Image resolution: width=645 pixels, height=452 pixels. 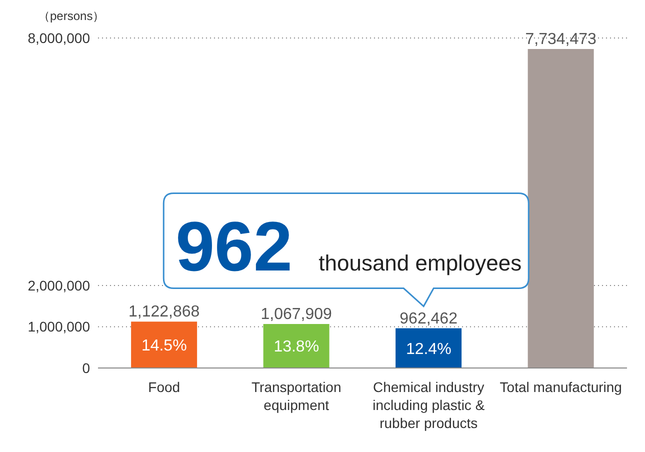 What do you see at coordinates (164, 312) in the screenshot?
I see `data-label: 1,122,868` at bounding box center [164, 312].